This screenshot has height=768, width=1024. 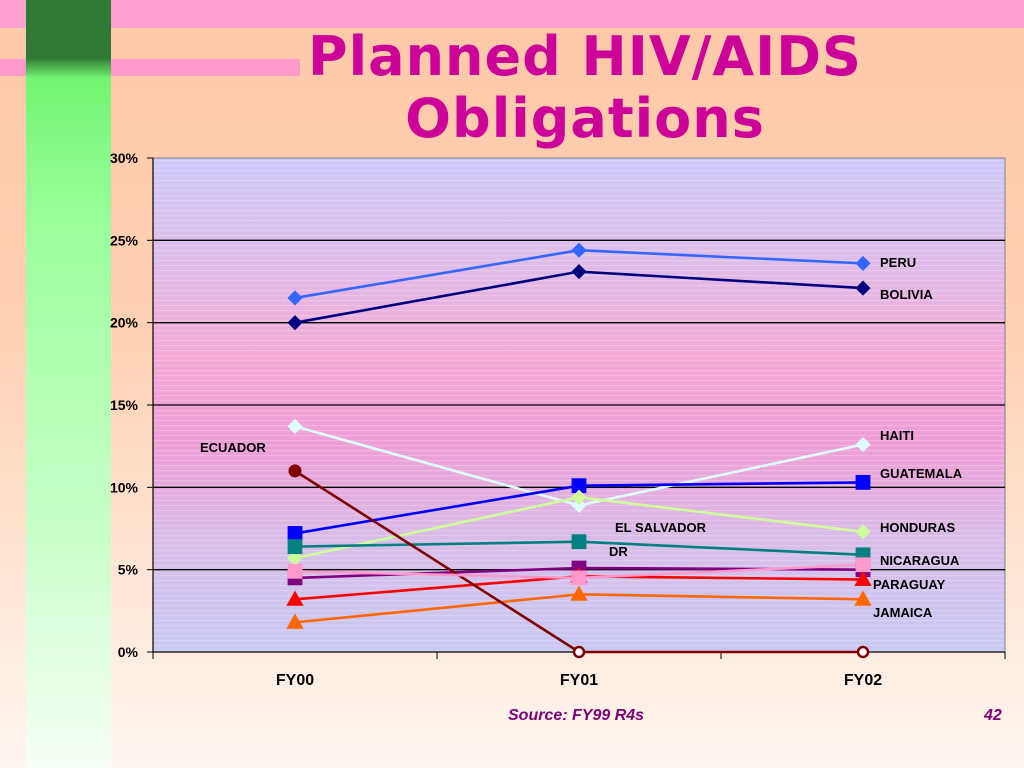 What do you see at coordinates (618, 551) in the screenshot?
I see `annotation-dr: DR` at bounding box center [618, 551].